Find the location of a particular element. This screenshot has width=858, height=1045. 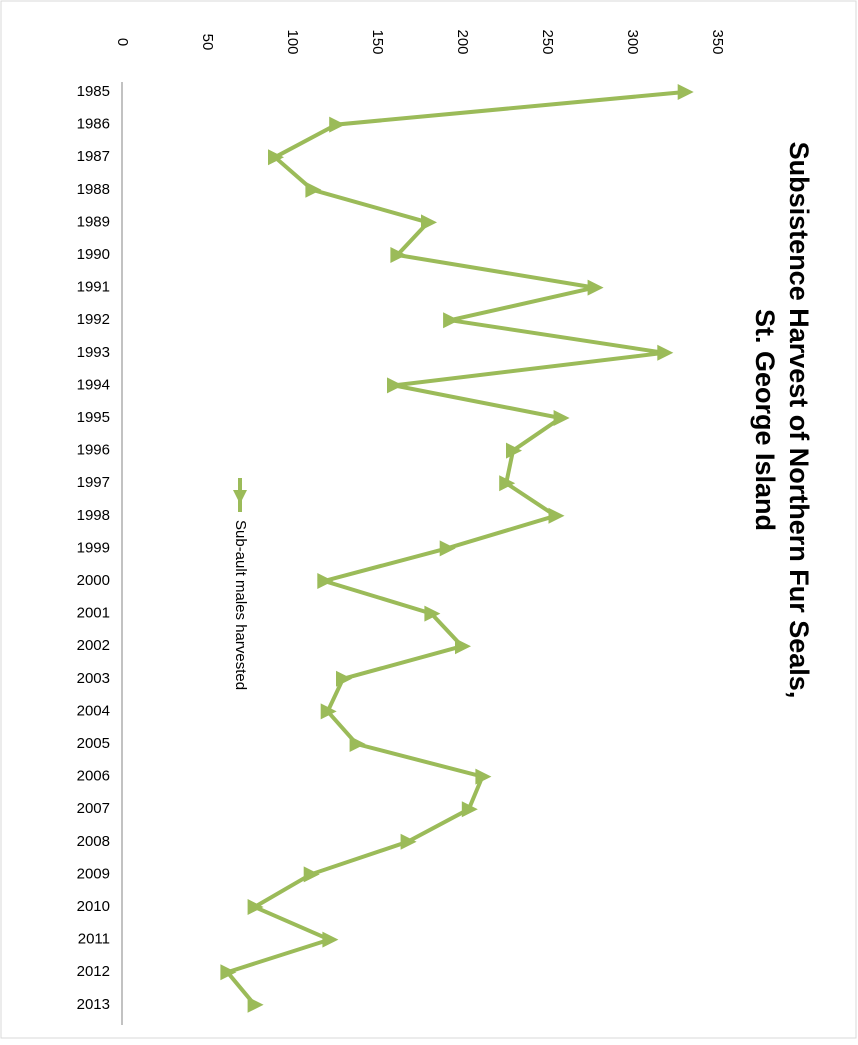

category-tick-label: 1993 is located at coordinates (93, 352).